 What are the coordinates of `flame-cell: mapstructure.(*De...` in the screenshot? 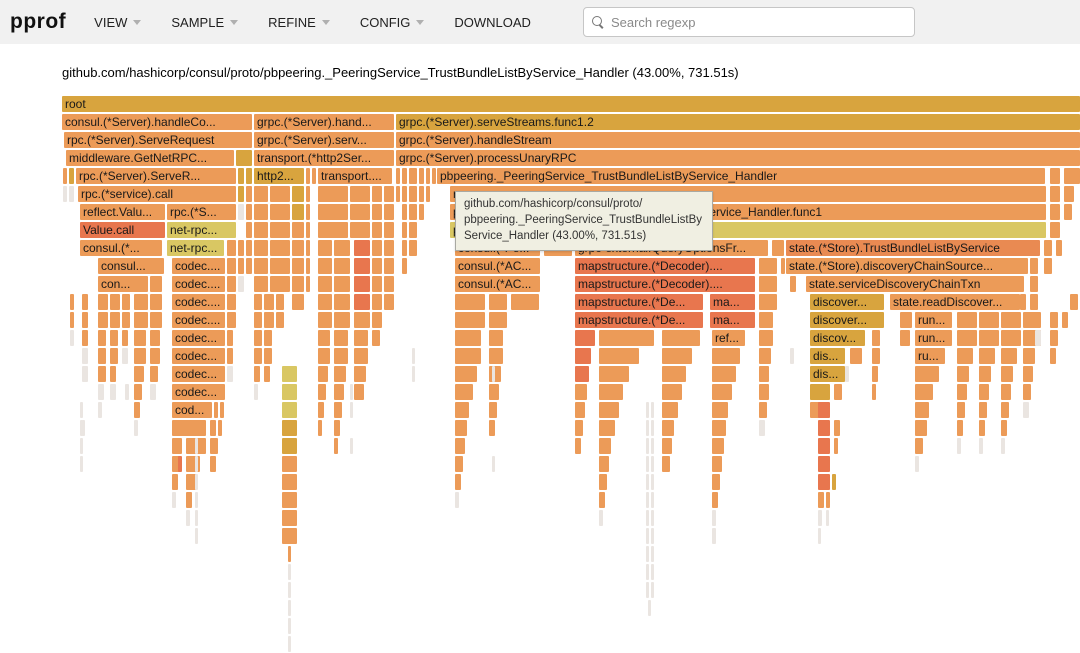 It's located at (639, 320).